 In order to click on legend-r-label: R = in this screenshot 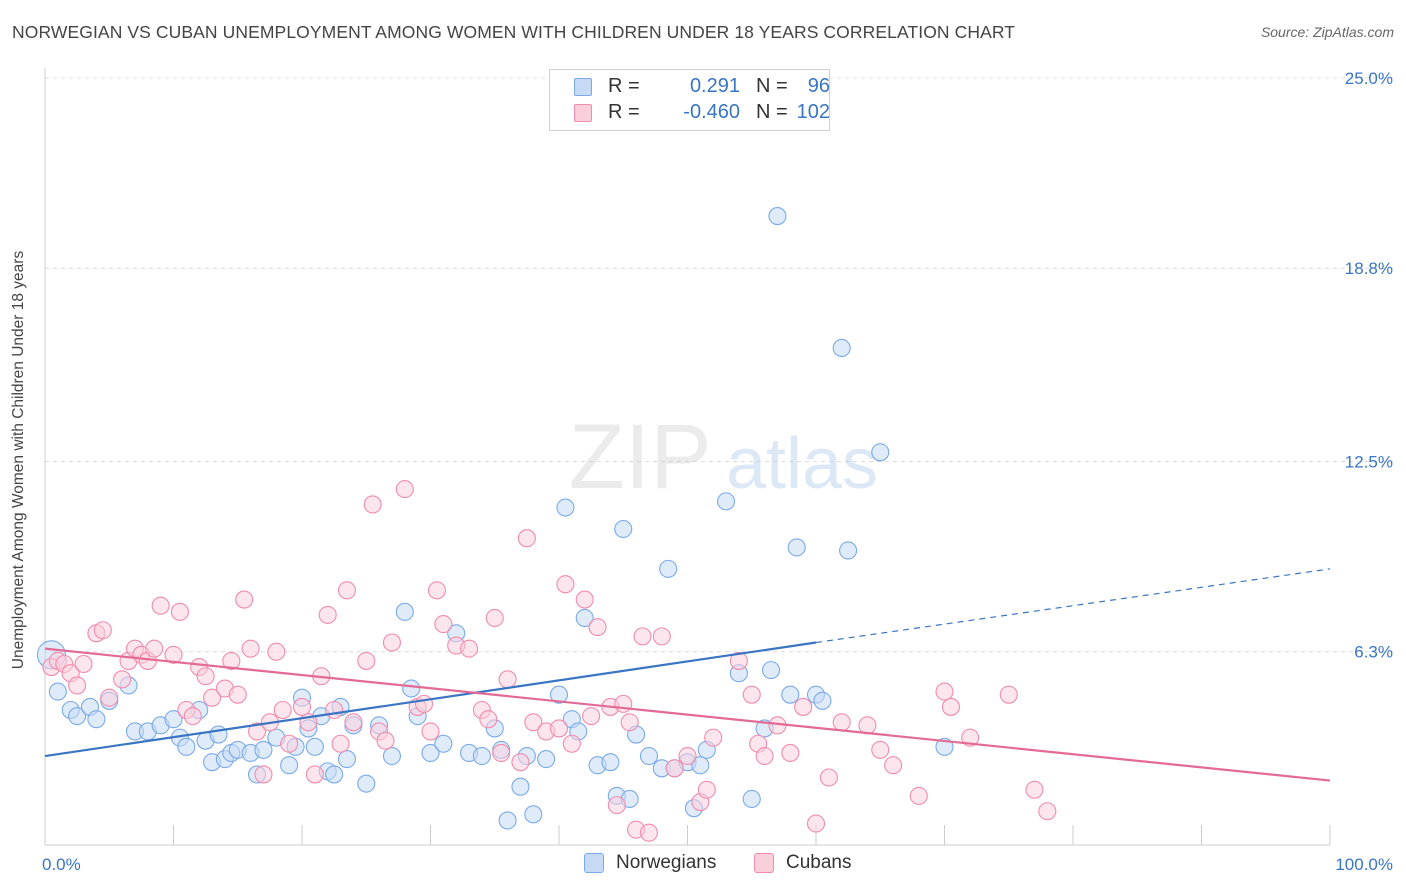, I will do `click(624, 86)`.